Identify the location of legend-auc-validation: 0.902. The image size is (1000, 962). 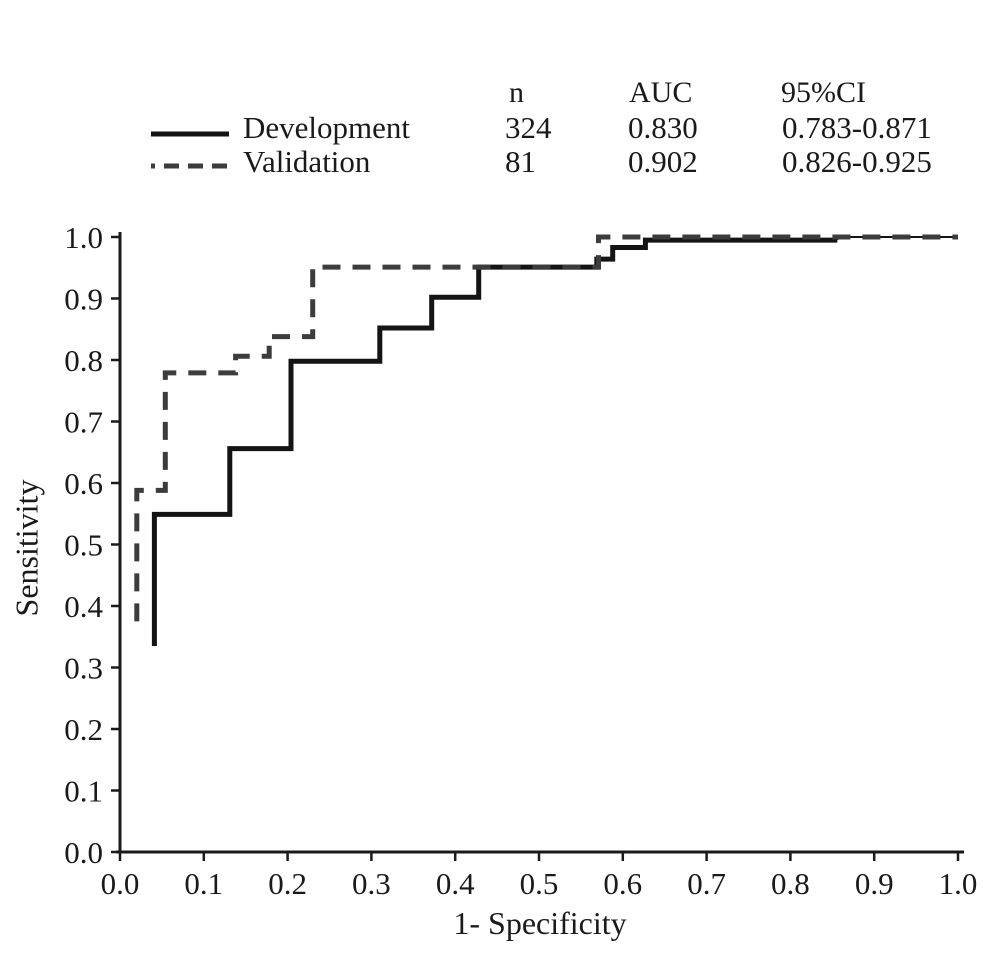
(663, 161).